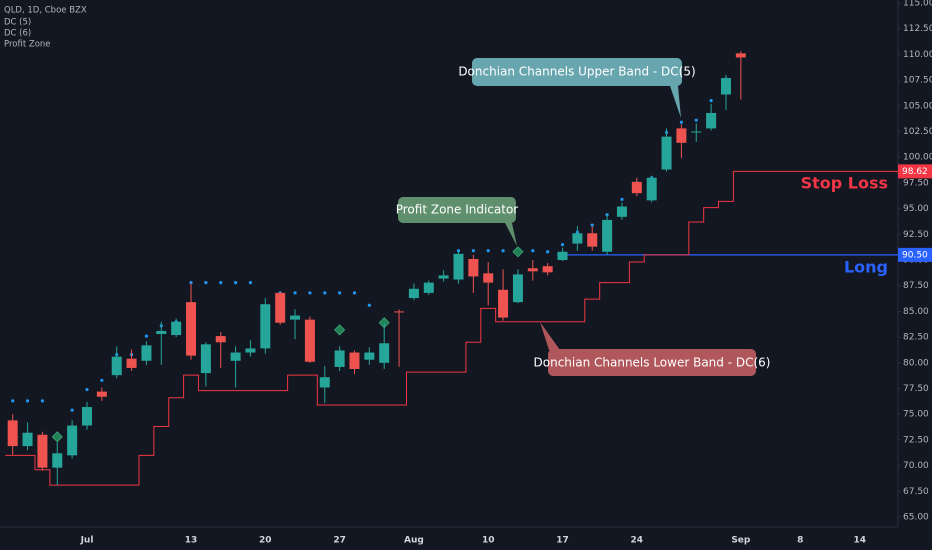 This screenshot has width=932, height=550. Describe the element at coordinates (916, 492) in the screenshot. I see `y-tick-label: 67.50` at that location.